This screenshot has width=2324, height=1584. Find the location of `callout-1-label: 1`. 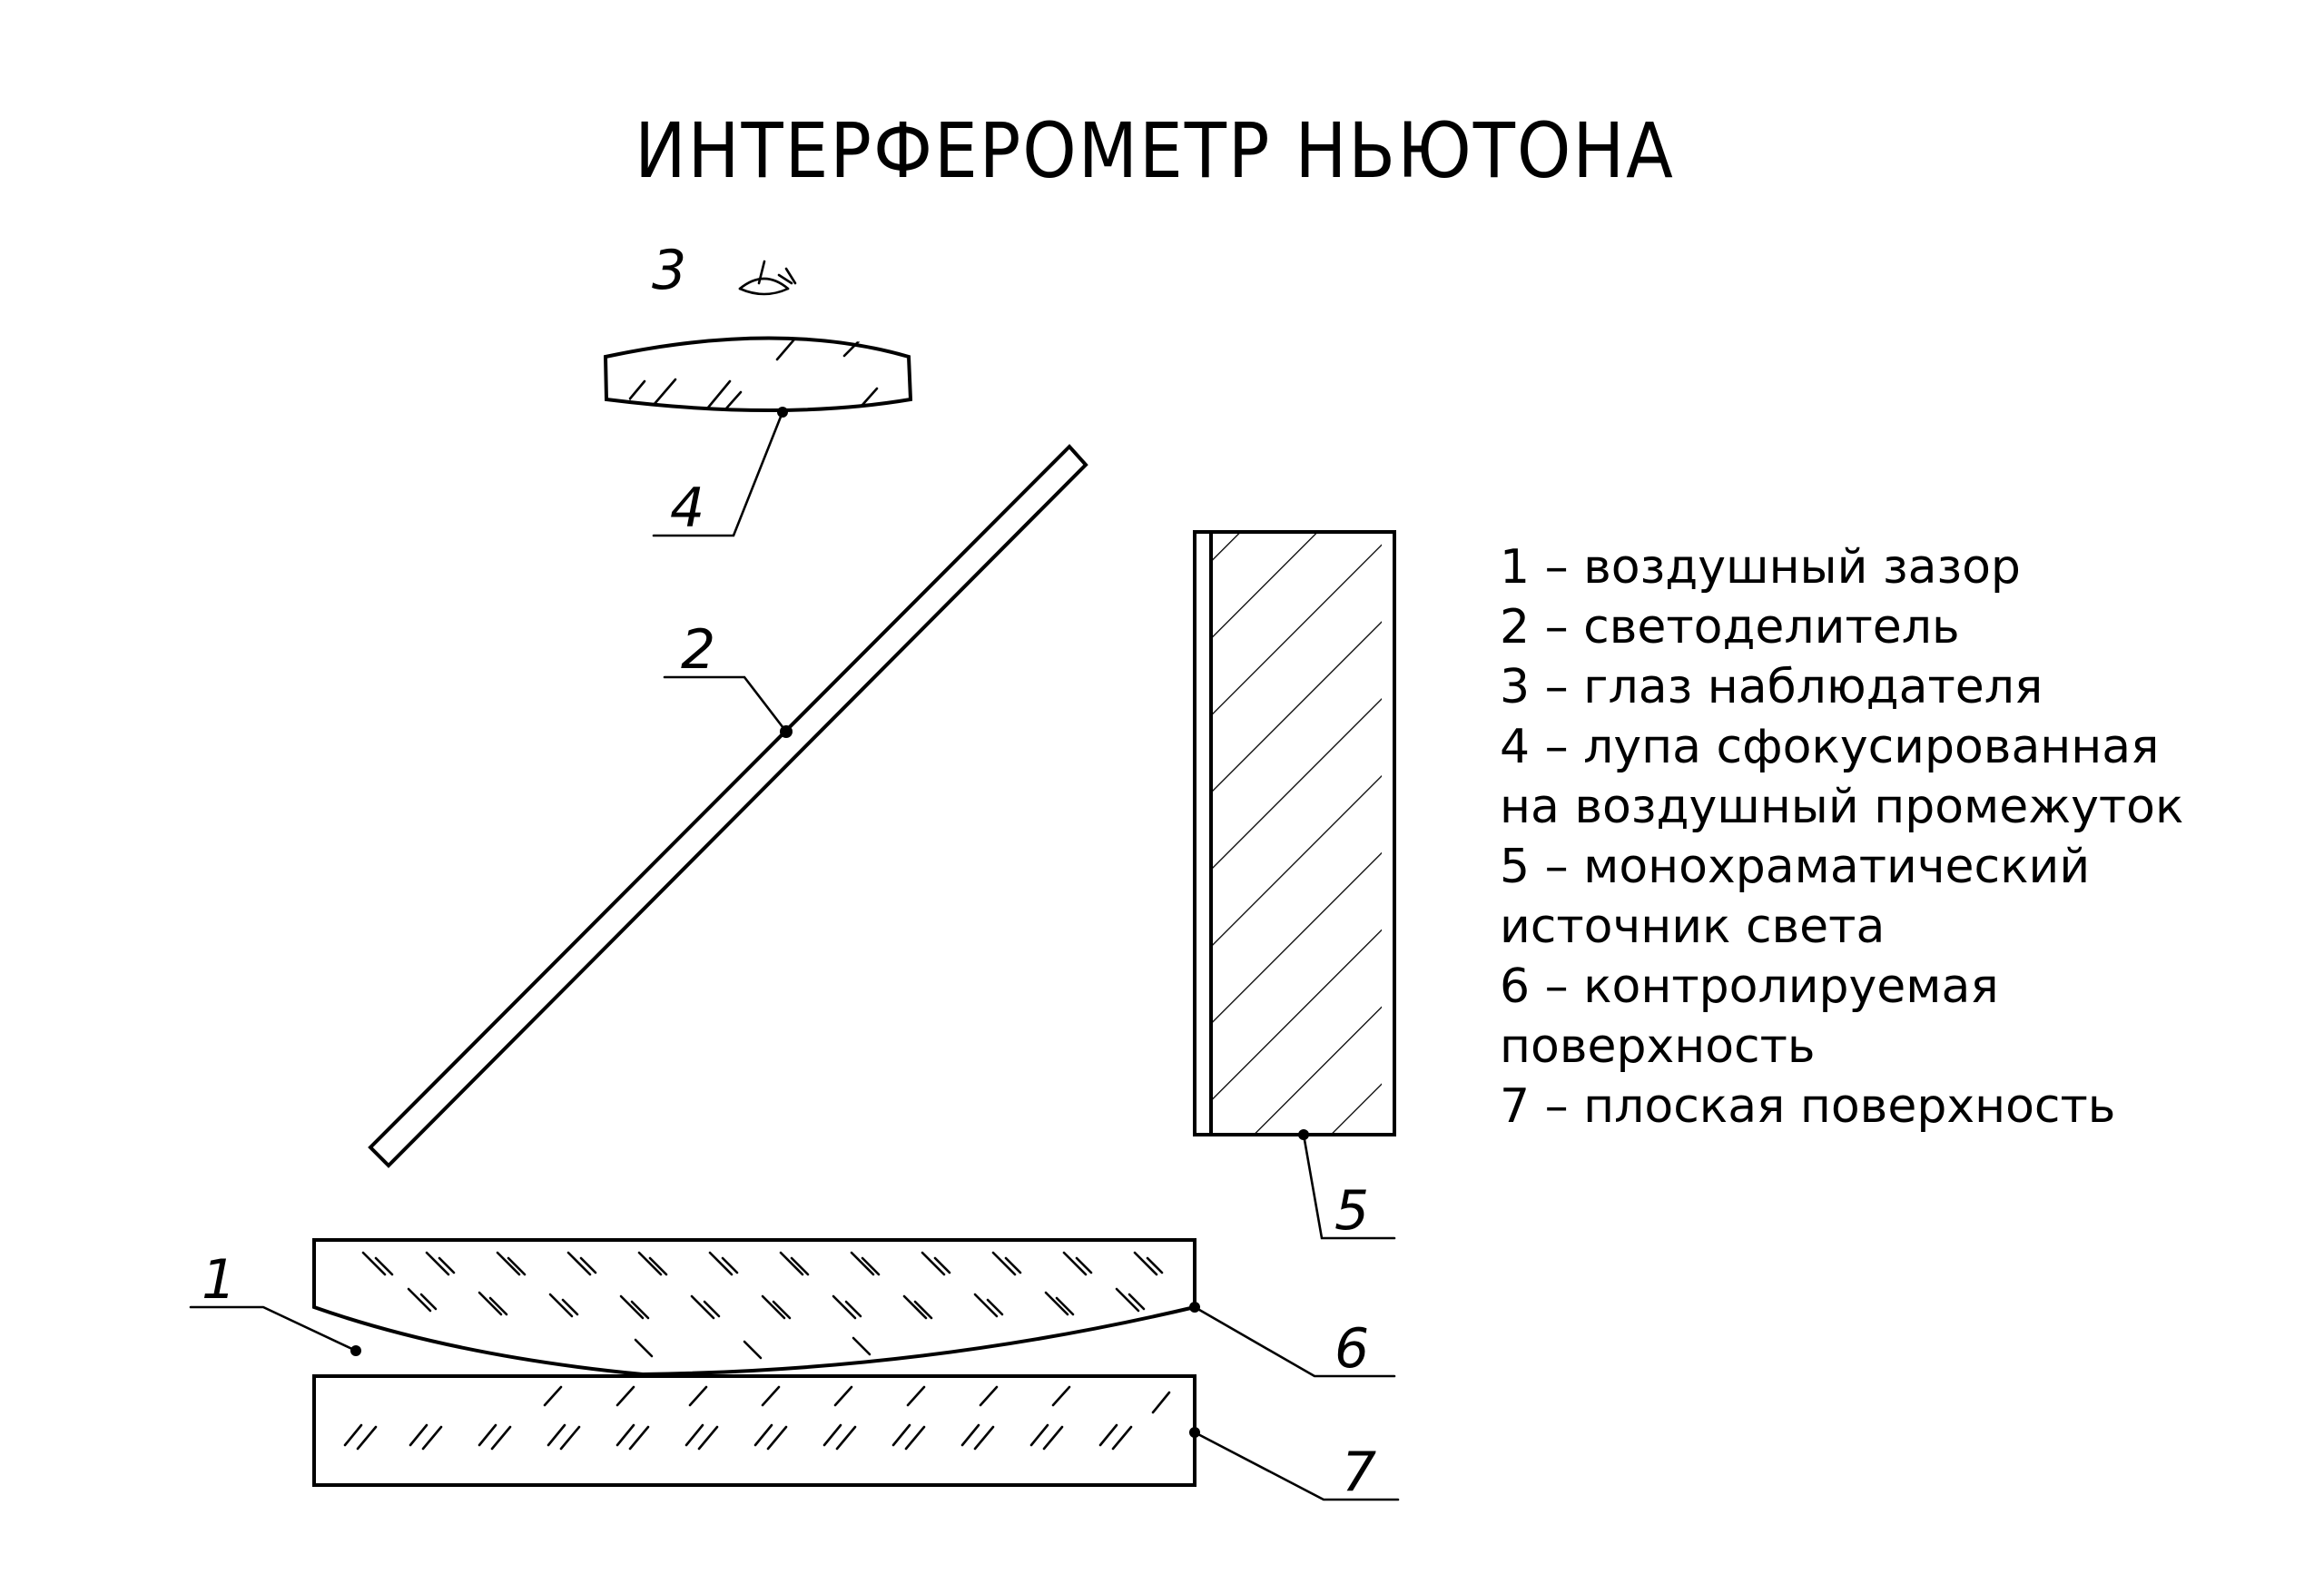

callout-1-label: 1 is located at coordinates (219, 1280).